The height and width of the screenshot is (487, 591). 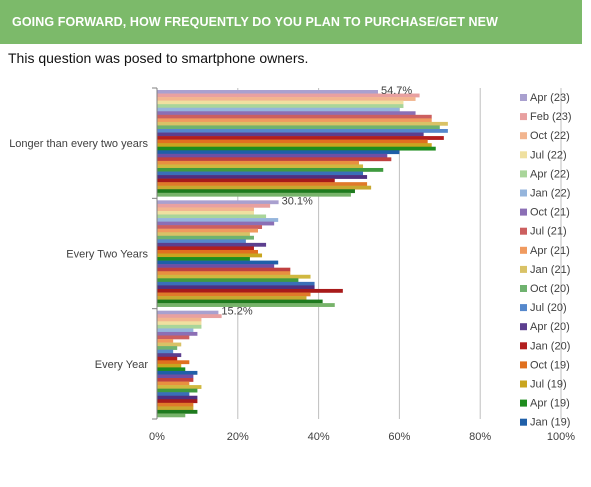 What do you see at coordinates (550, 270) in the screenshot?
I see `legend-label: Jan (21)` at bounding box center [550, 270].